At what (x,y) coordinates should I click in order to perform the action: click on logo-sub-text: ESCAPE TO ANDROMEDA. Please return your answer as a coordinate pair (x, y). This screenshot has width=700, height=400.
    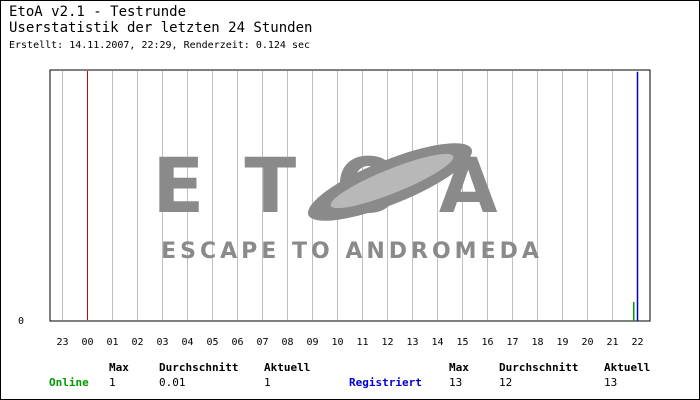
    Looking at the image, I should click on (352, 251).